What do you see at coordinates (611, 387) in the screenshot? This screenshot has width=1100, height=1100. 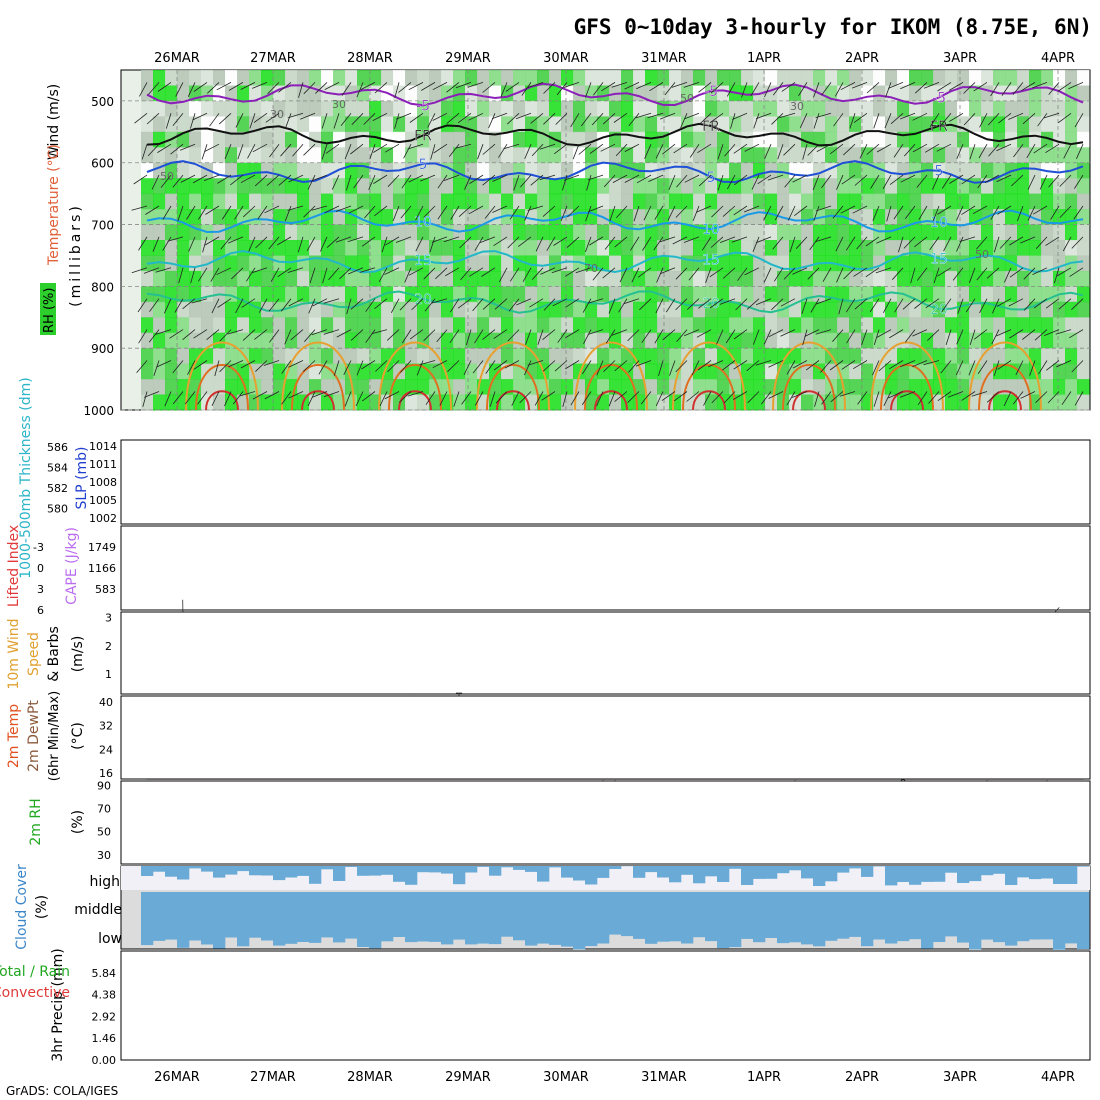 I see `warm-contour` at bounding box center [611, 387].